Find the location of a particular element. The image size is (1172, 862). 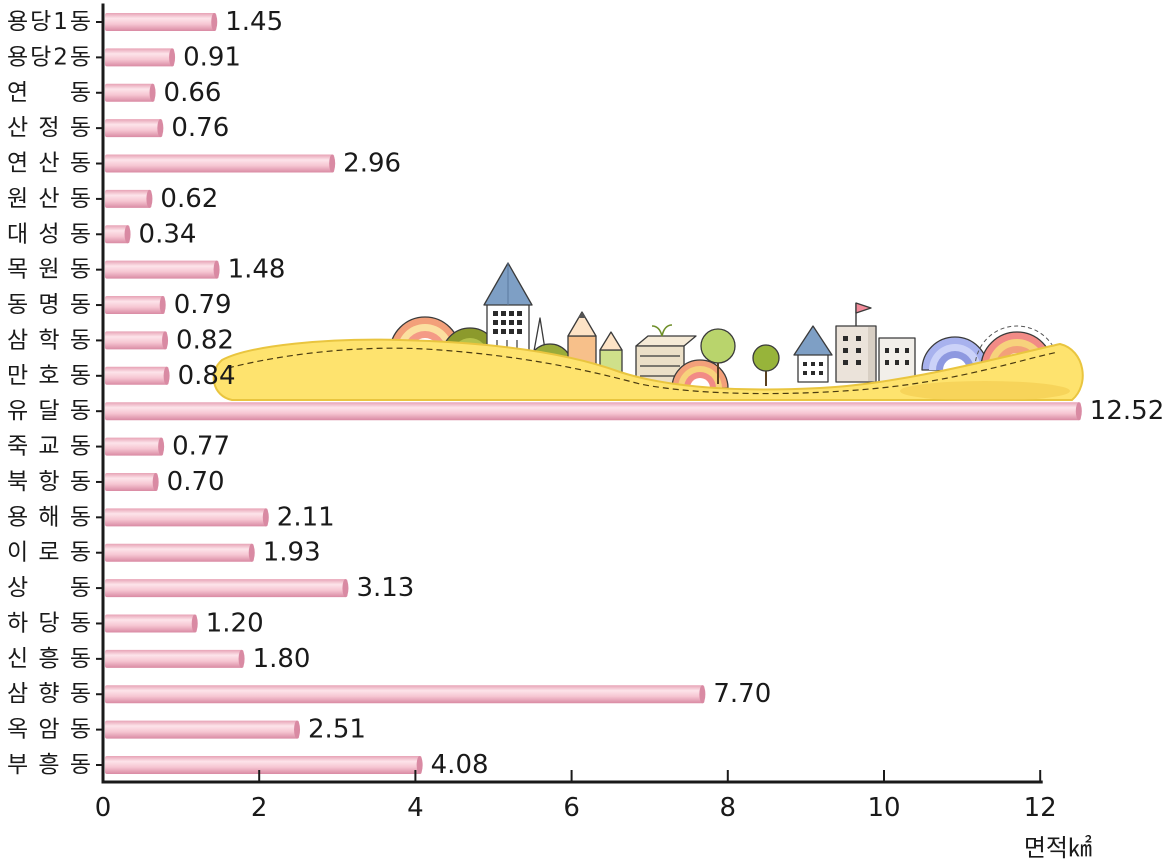

category-label-3: 연 동 is located at coordinates (49, 93).